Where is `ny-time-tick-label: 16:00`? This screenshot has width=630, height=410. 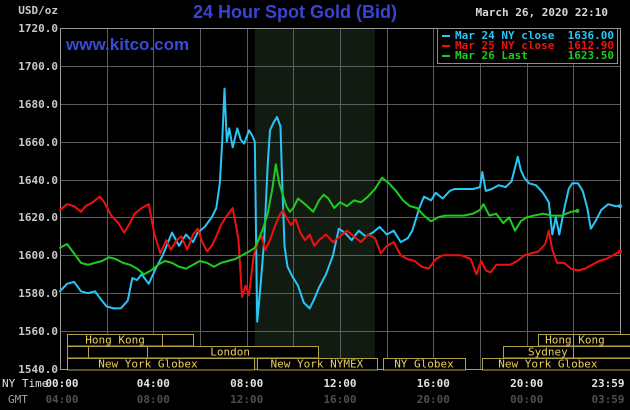 ny-time-tick-label: 16:00 is located at coordinates (433, 383).